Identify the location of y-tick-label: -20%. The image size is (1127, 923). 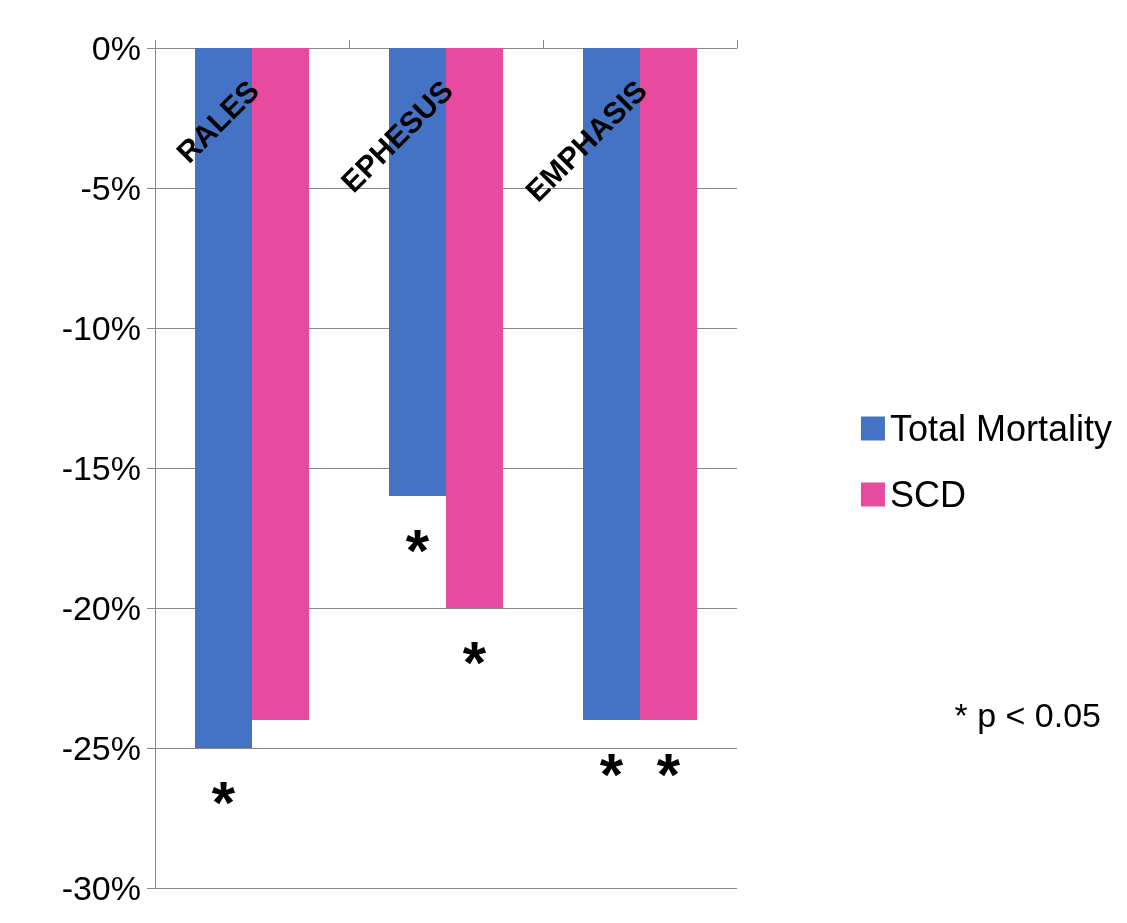
(101, 608).